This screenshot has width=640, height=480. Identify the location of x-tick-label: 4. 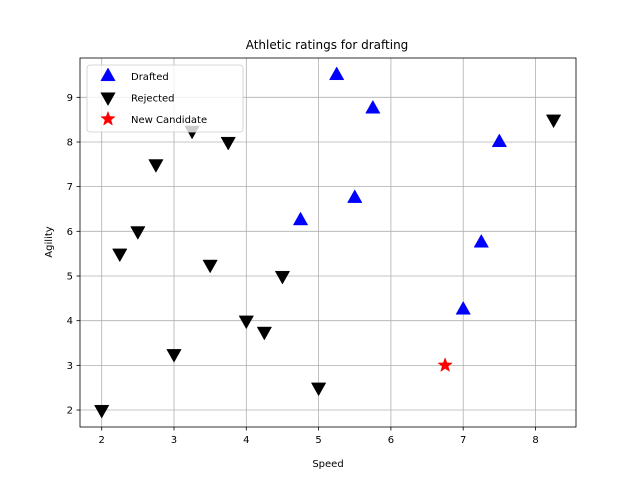
(246, 440).